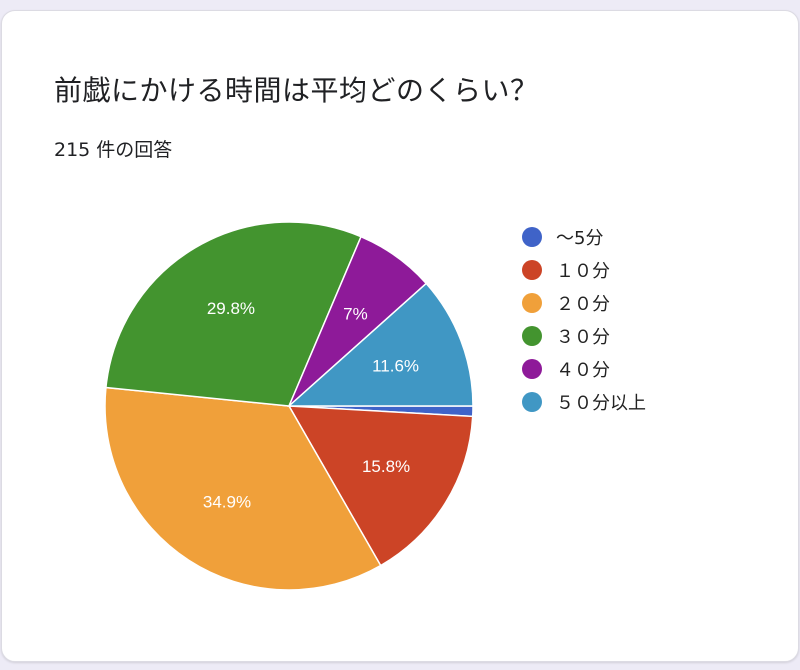 This screenshot has width=800, height=670. I want to click on legend-item: ～5分, so click(584, 236).